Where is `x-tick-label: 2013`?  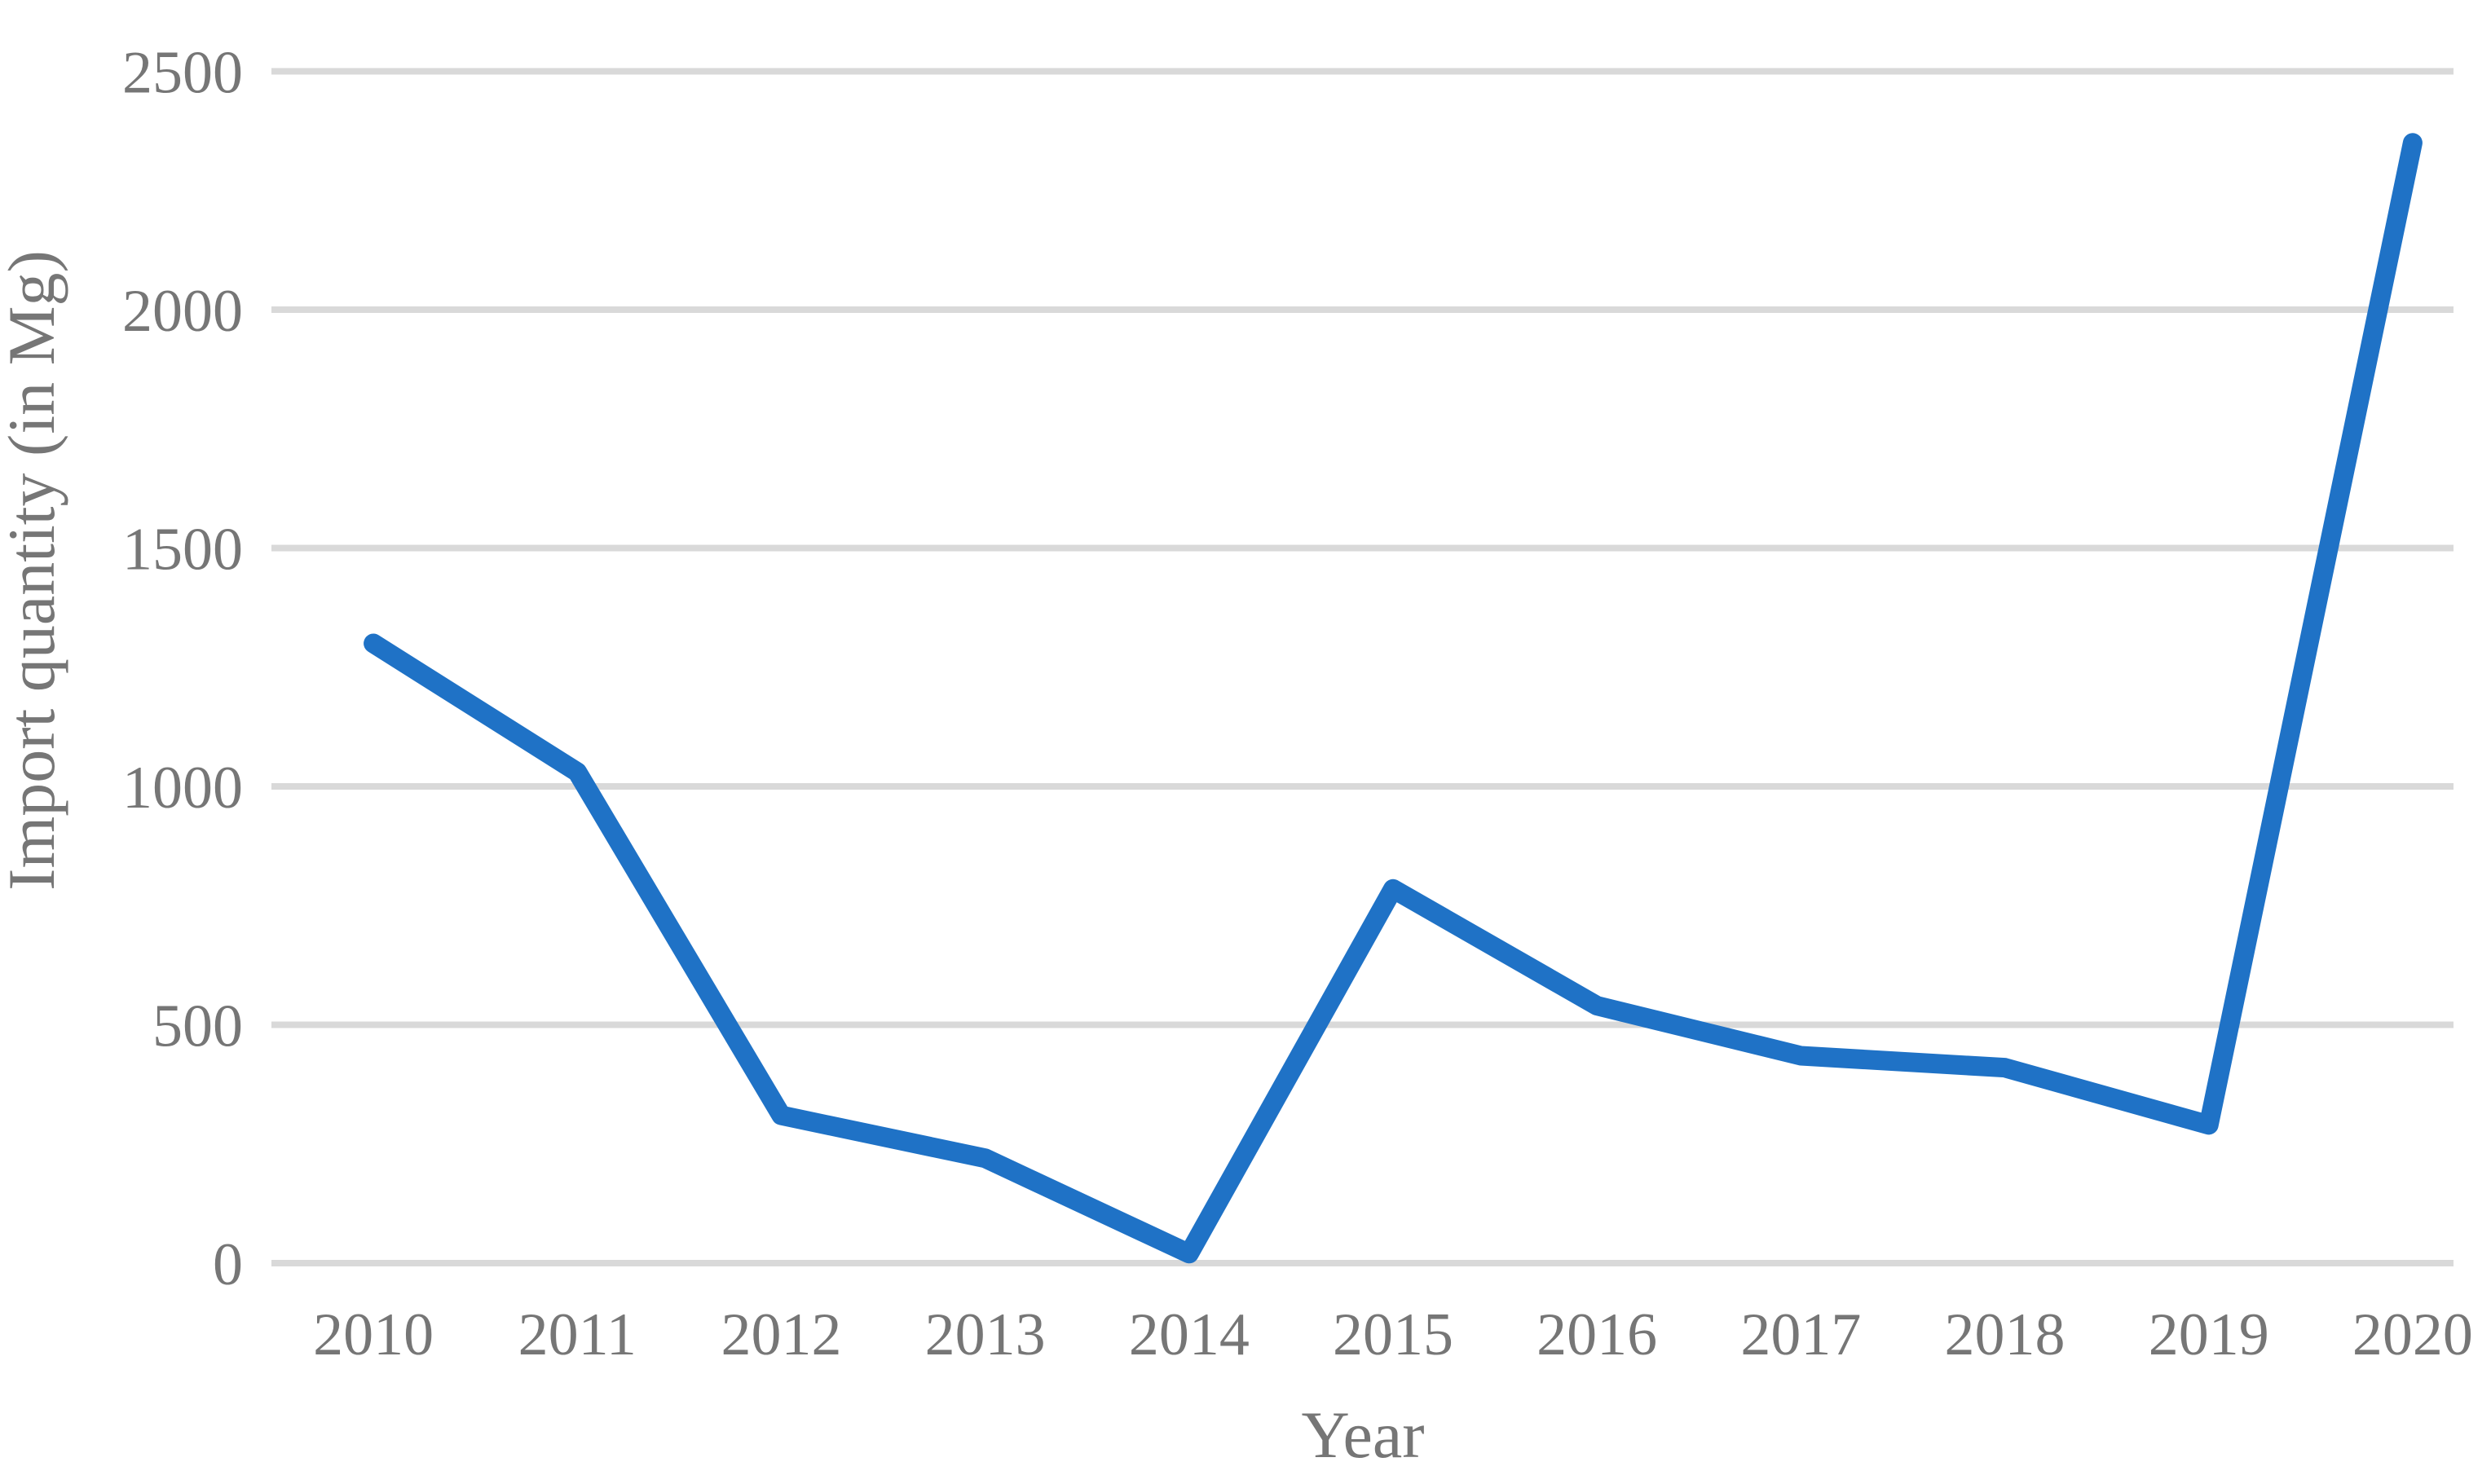 x-tick-label: 2013 is located at coordinates (985, 1334).